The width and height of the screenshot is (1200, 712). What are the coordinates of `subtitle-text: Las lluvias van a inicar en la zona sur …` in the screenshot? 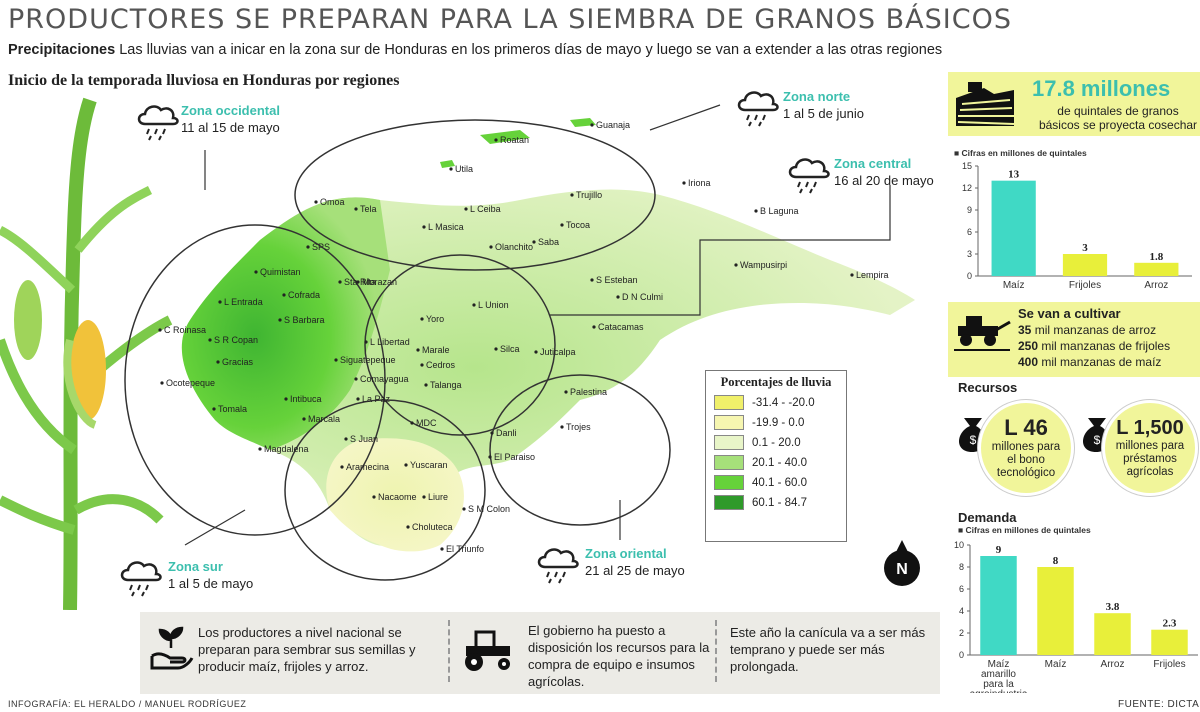 It's located at (529, 50).